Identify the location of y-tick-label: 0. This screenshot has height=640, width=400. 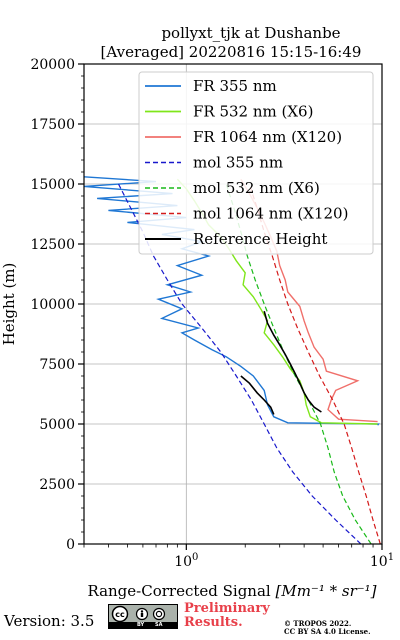
(70, 545).